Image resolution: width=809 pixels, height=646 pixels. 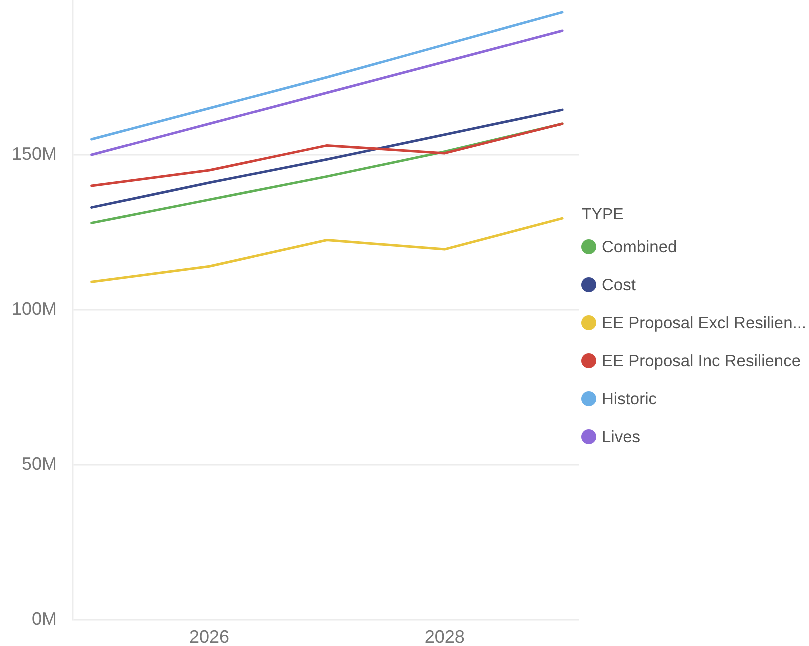 I want to click on x-tick-label: 2028, so click(x=444, y=636).